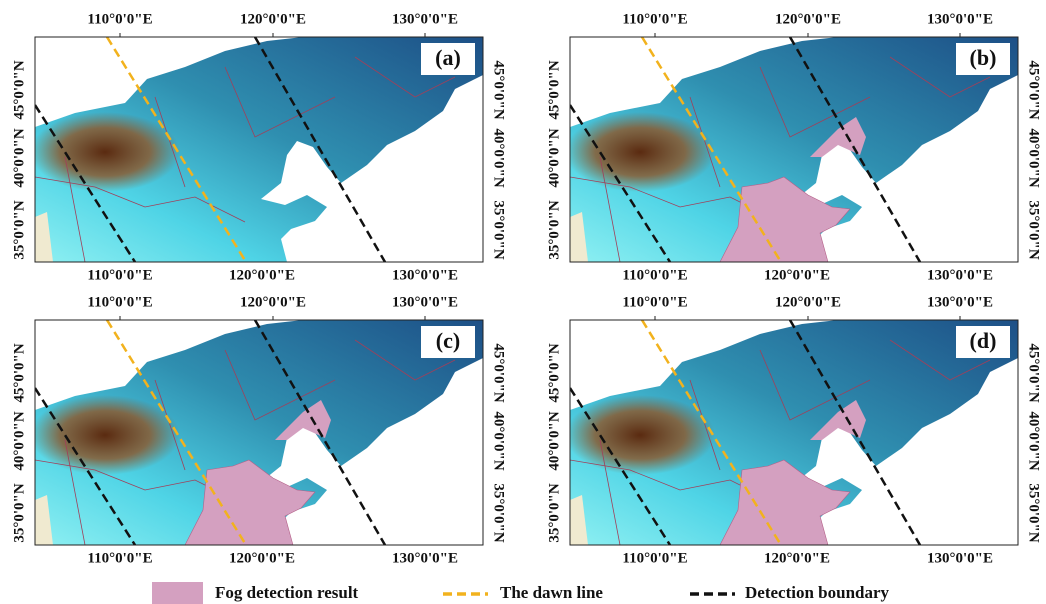 The height and width of the screenshot is (604, 1046). Describe the element at coordinates (287, 592) in the screenshot. I see `legend-label: Fog detection result` at that location.